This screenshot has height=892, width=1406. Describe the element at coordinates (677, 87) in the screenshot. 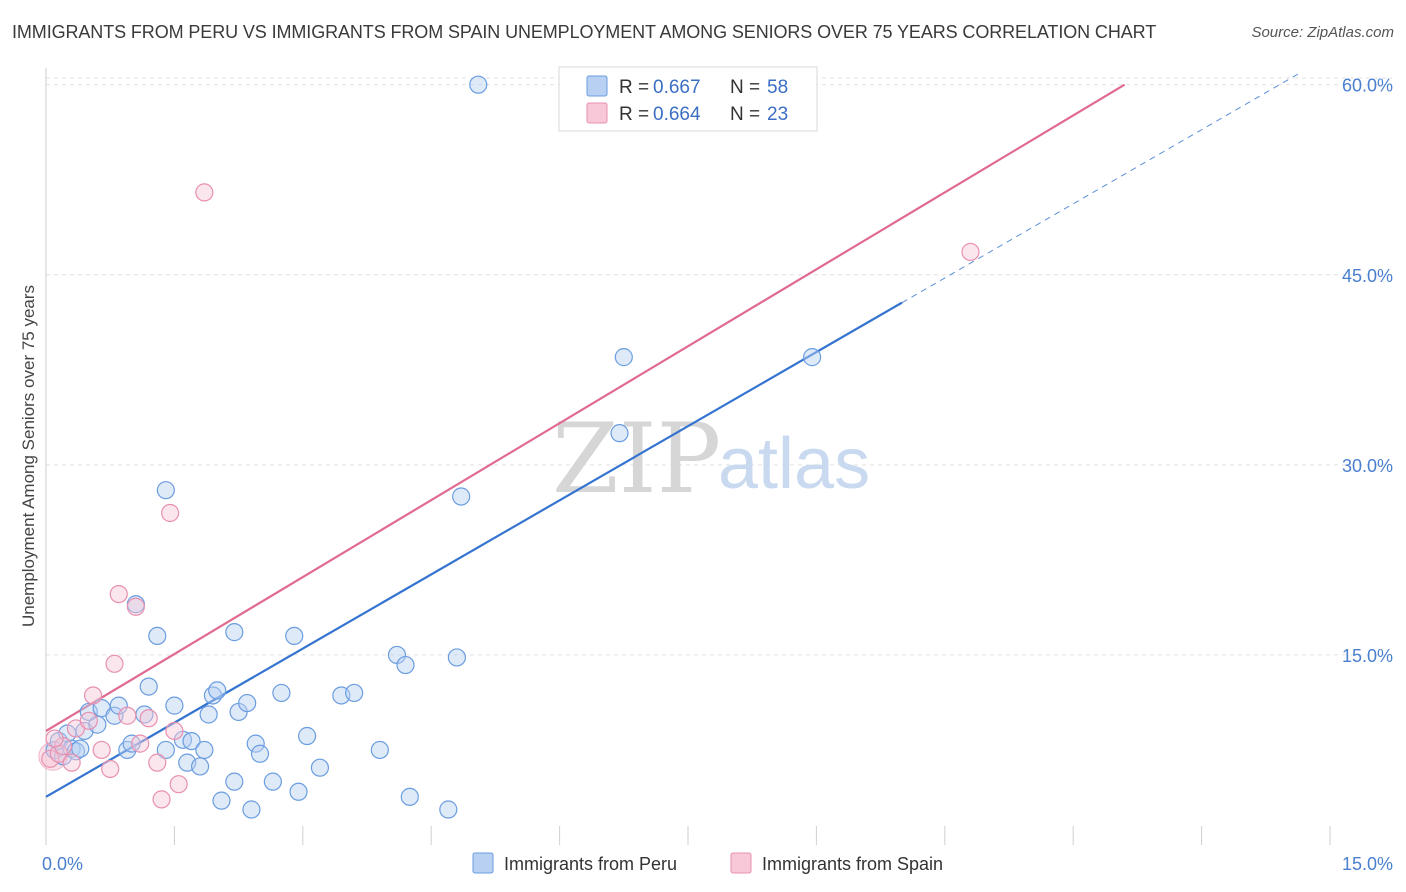

I see `legend-top-r-value-peru: 0.667` at that location.